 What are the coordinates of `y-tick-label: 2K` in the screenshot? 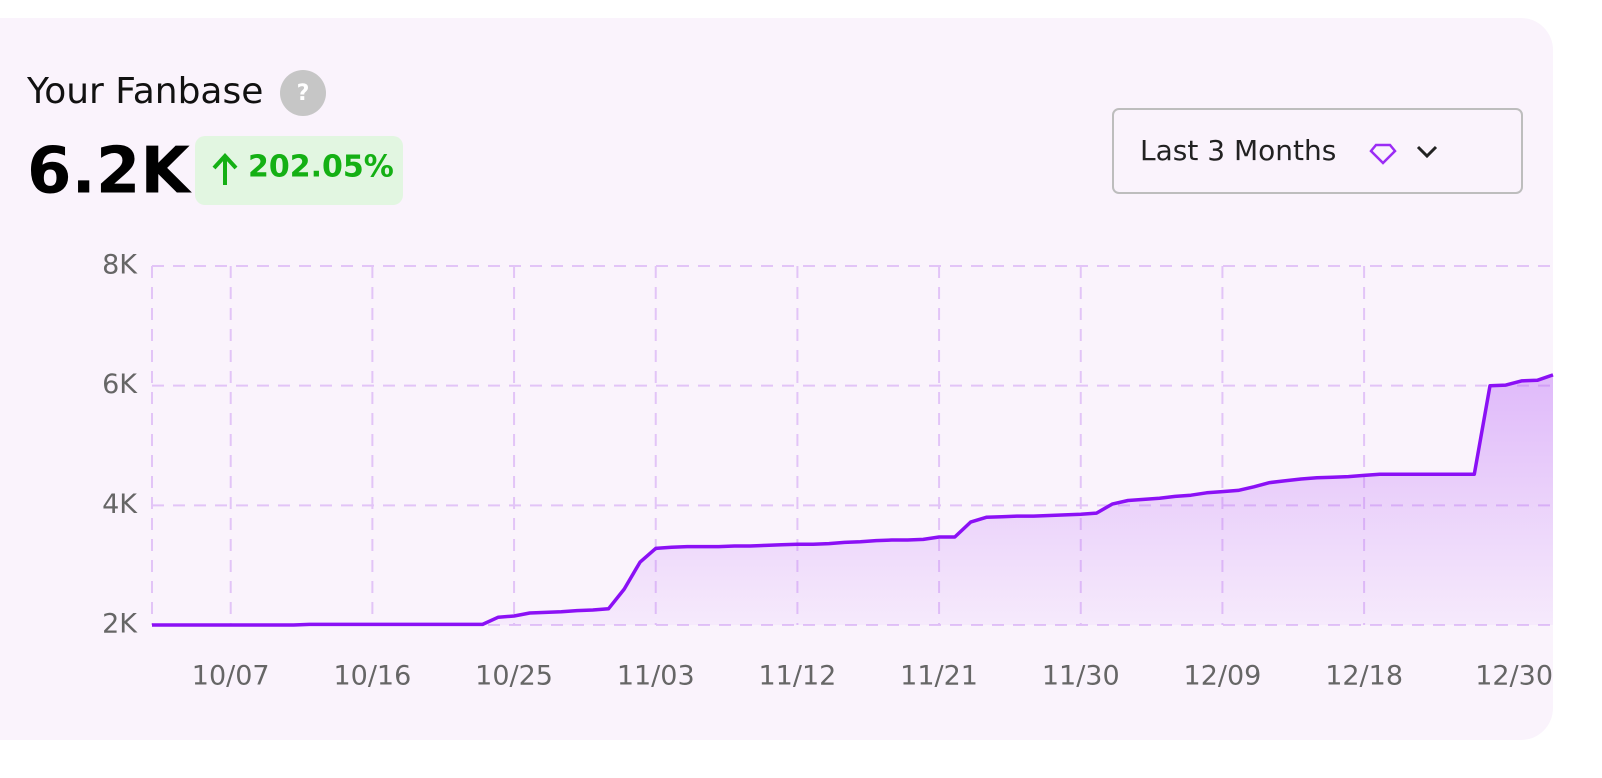 It's located at (120, 624).